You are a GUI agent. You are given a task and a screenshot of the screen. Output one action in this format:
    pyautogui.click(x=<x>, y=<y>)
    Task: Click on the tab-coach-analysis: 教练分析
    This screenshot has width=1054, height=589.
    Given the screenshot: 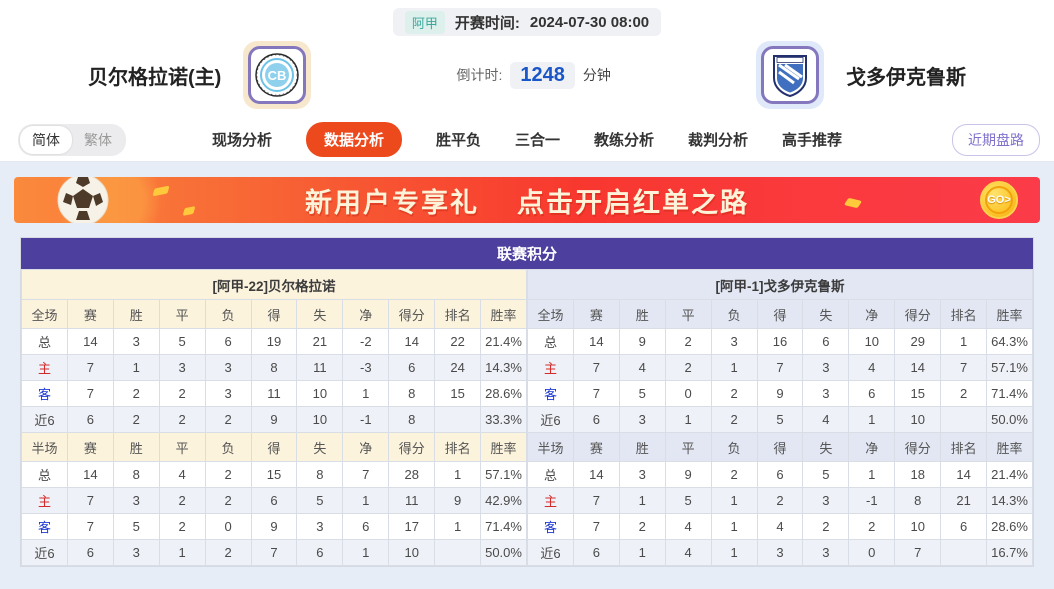 What is the action you would take?
    pyautogui.click(x=624, y=140)
    